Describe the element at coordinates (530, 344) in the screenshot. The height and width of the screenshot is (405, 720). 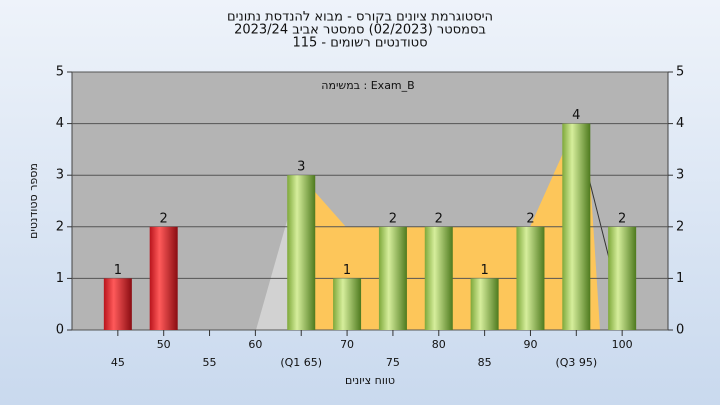
I see `x-tick-label: 90` at that location.